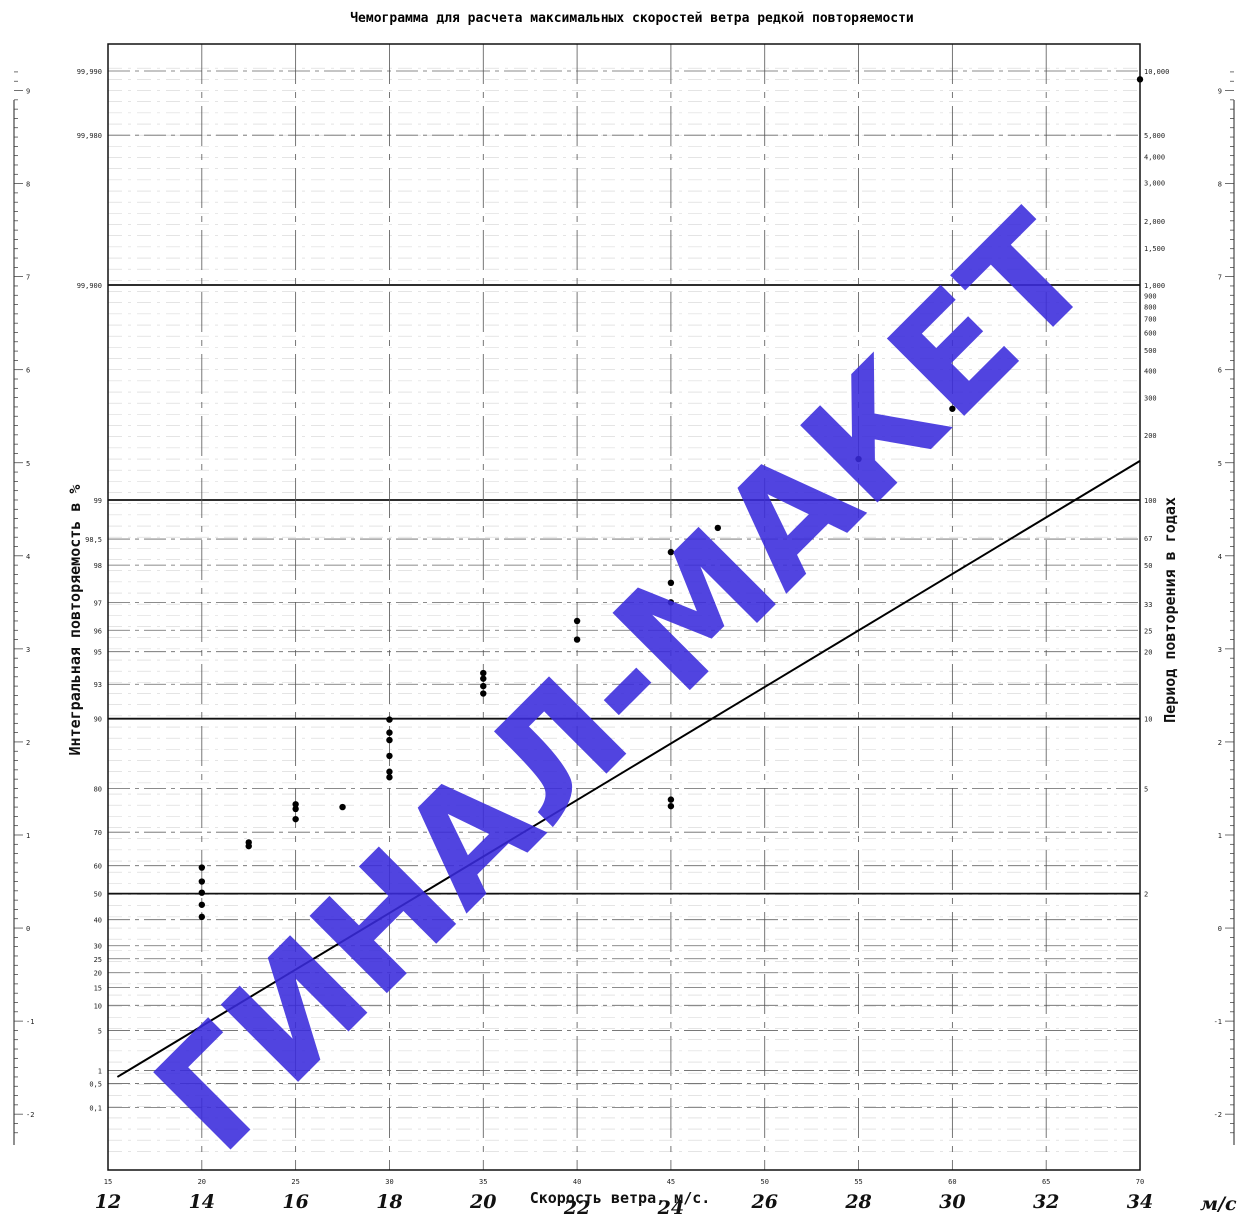 Image resolution: width=1250 pixels, height=1221 pixels. I want to click on left-side-scale-label: 2, so click(28, 743).